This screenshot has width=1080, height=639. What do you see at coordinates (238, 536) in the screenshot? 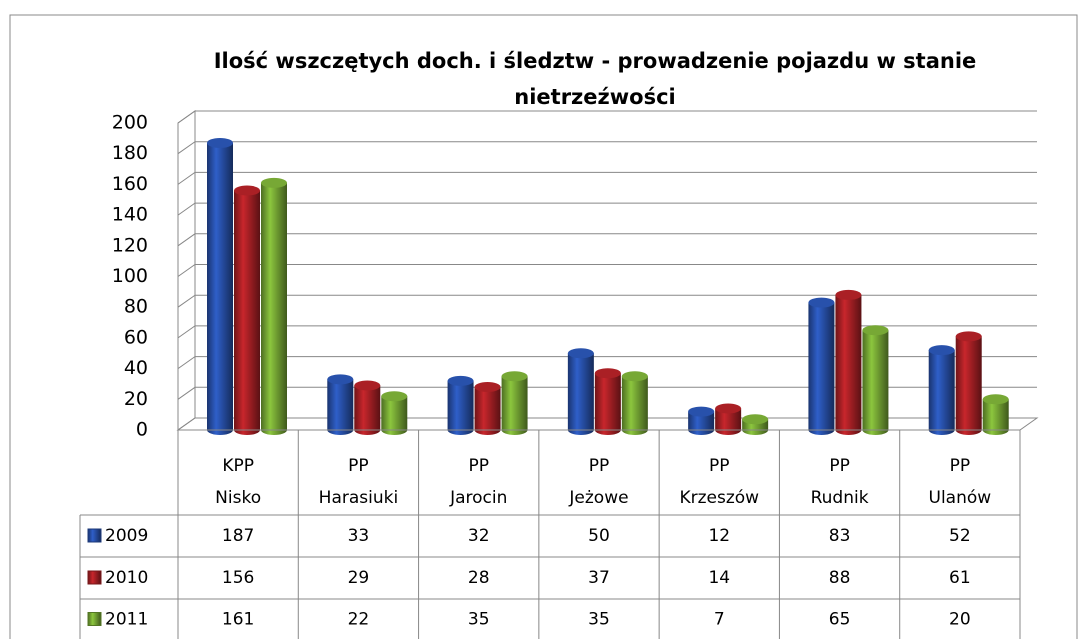
I see `table-value: 187` at bounding box center [238, 536].